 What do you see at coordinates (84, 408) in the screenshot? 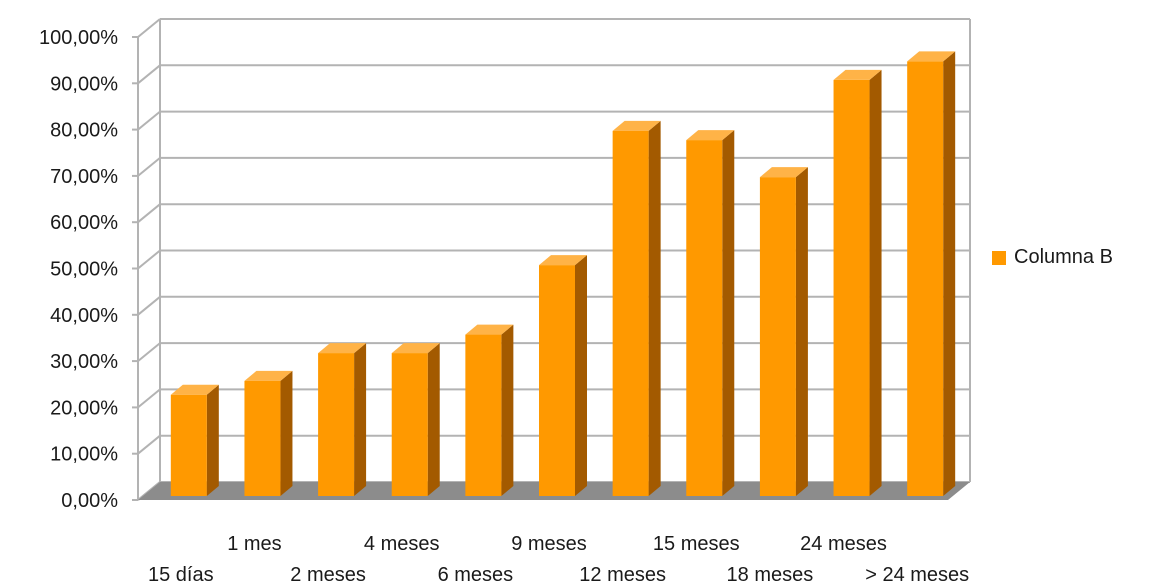
I see `y-tick-label: 20,00%` at bounding box center [84, 408].